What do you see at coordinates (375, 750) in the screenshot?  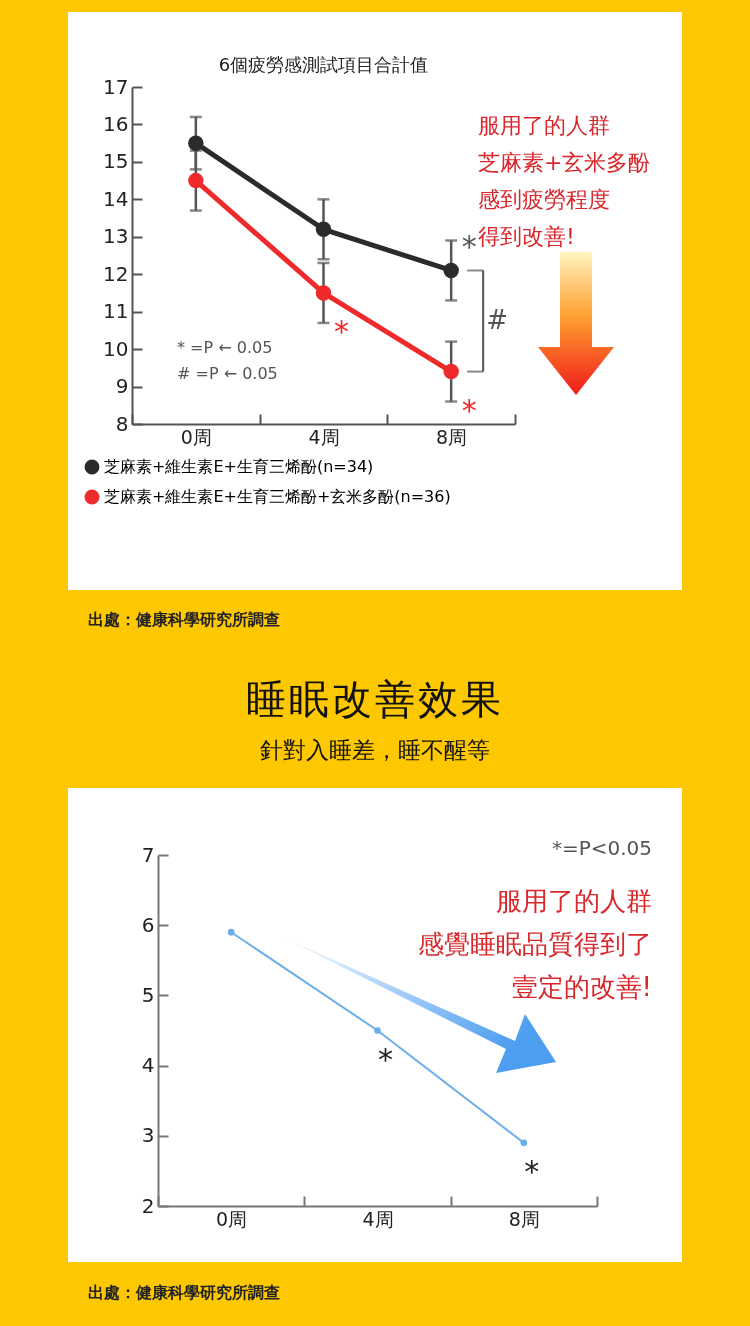 I see `chart-subtitle: 針對入睡差，睡不醒等` at bounding box center [375, 750].